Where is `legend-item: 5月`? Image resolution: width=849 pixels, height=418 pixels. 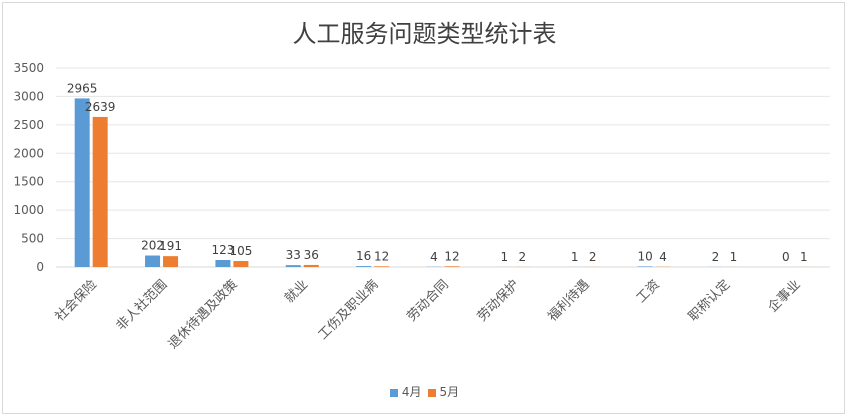 legend-item: 5月 is located at coordinates (443, 391).